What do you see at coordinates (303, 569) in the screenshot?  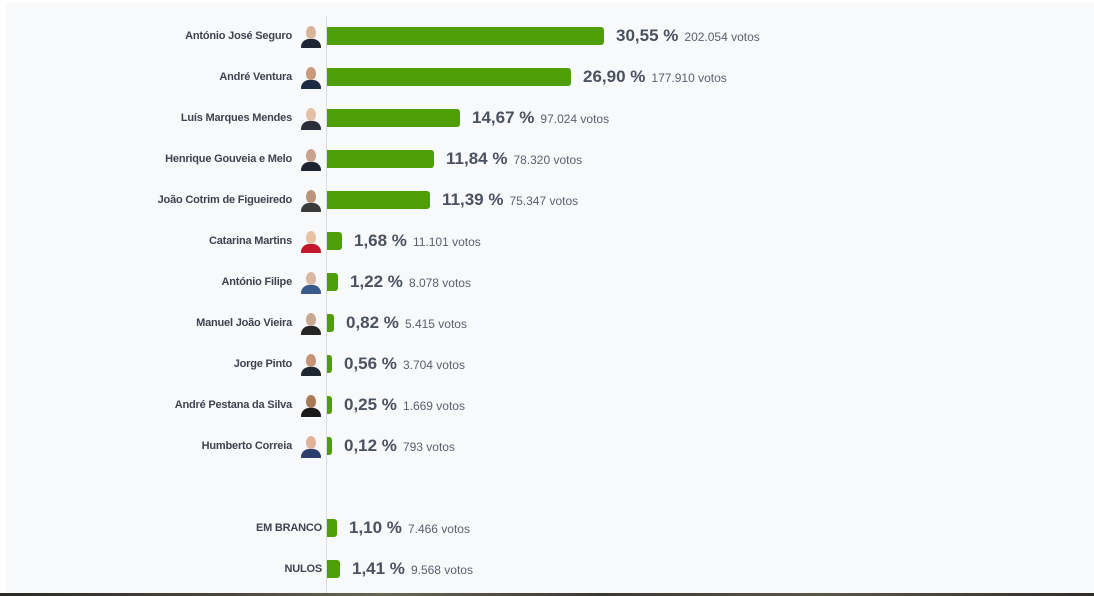 I see `category-name: NULOS` at bounding box center [303, 569].